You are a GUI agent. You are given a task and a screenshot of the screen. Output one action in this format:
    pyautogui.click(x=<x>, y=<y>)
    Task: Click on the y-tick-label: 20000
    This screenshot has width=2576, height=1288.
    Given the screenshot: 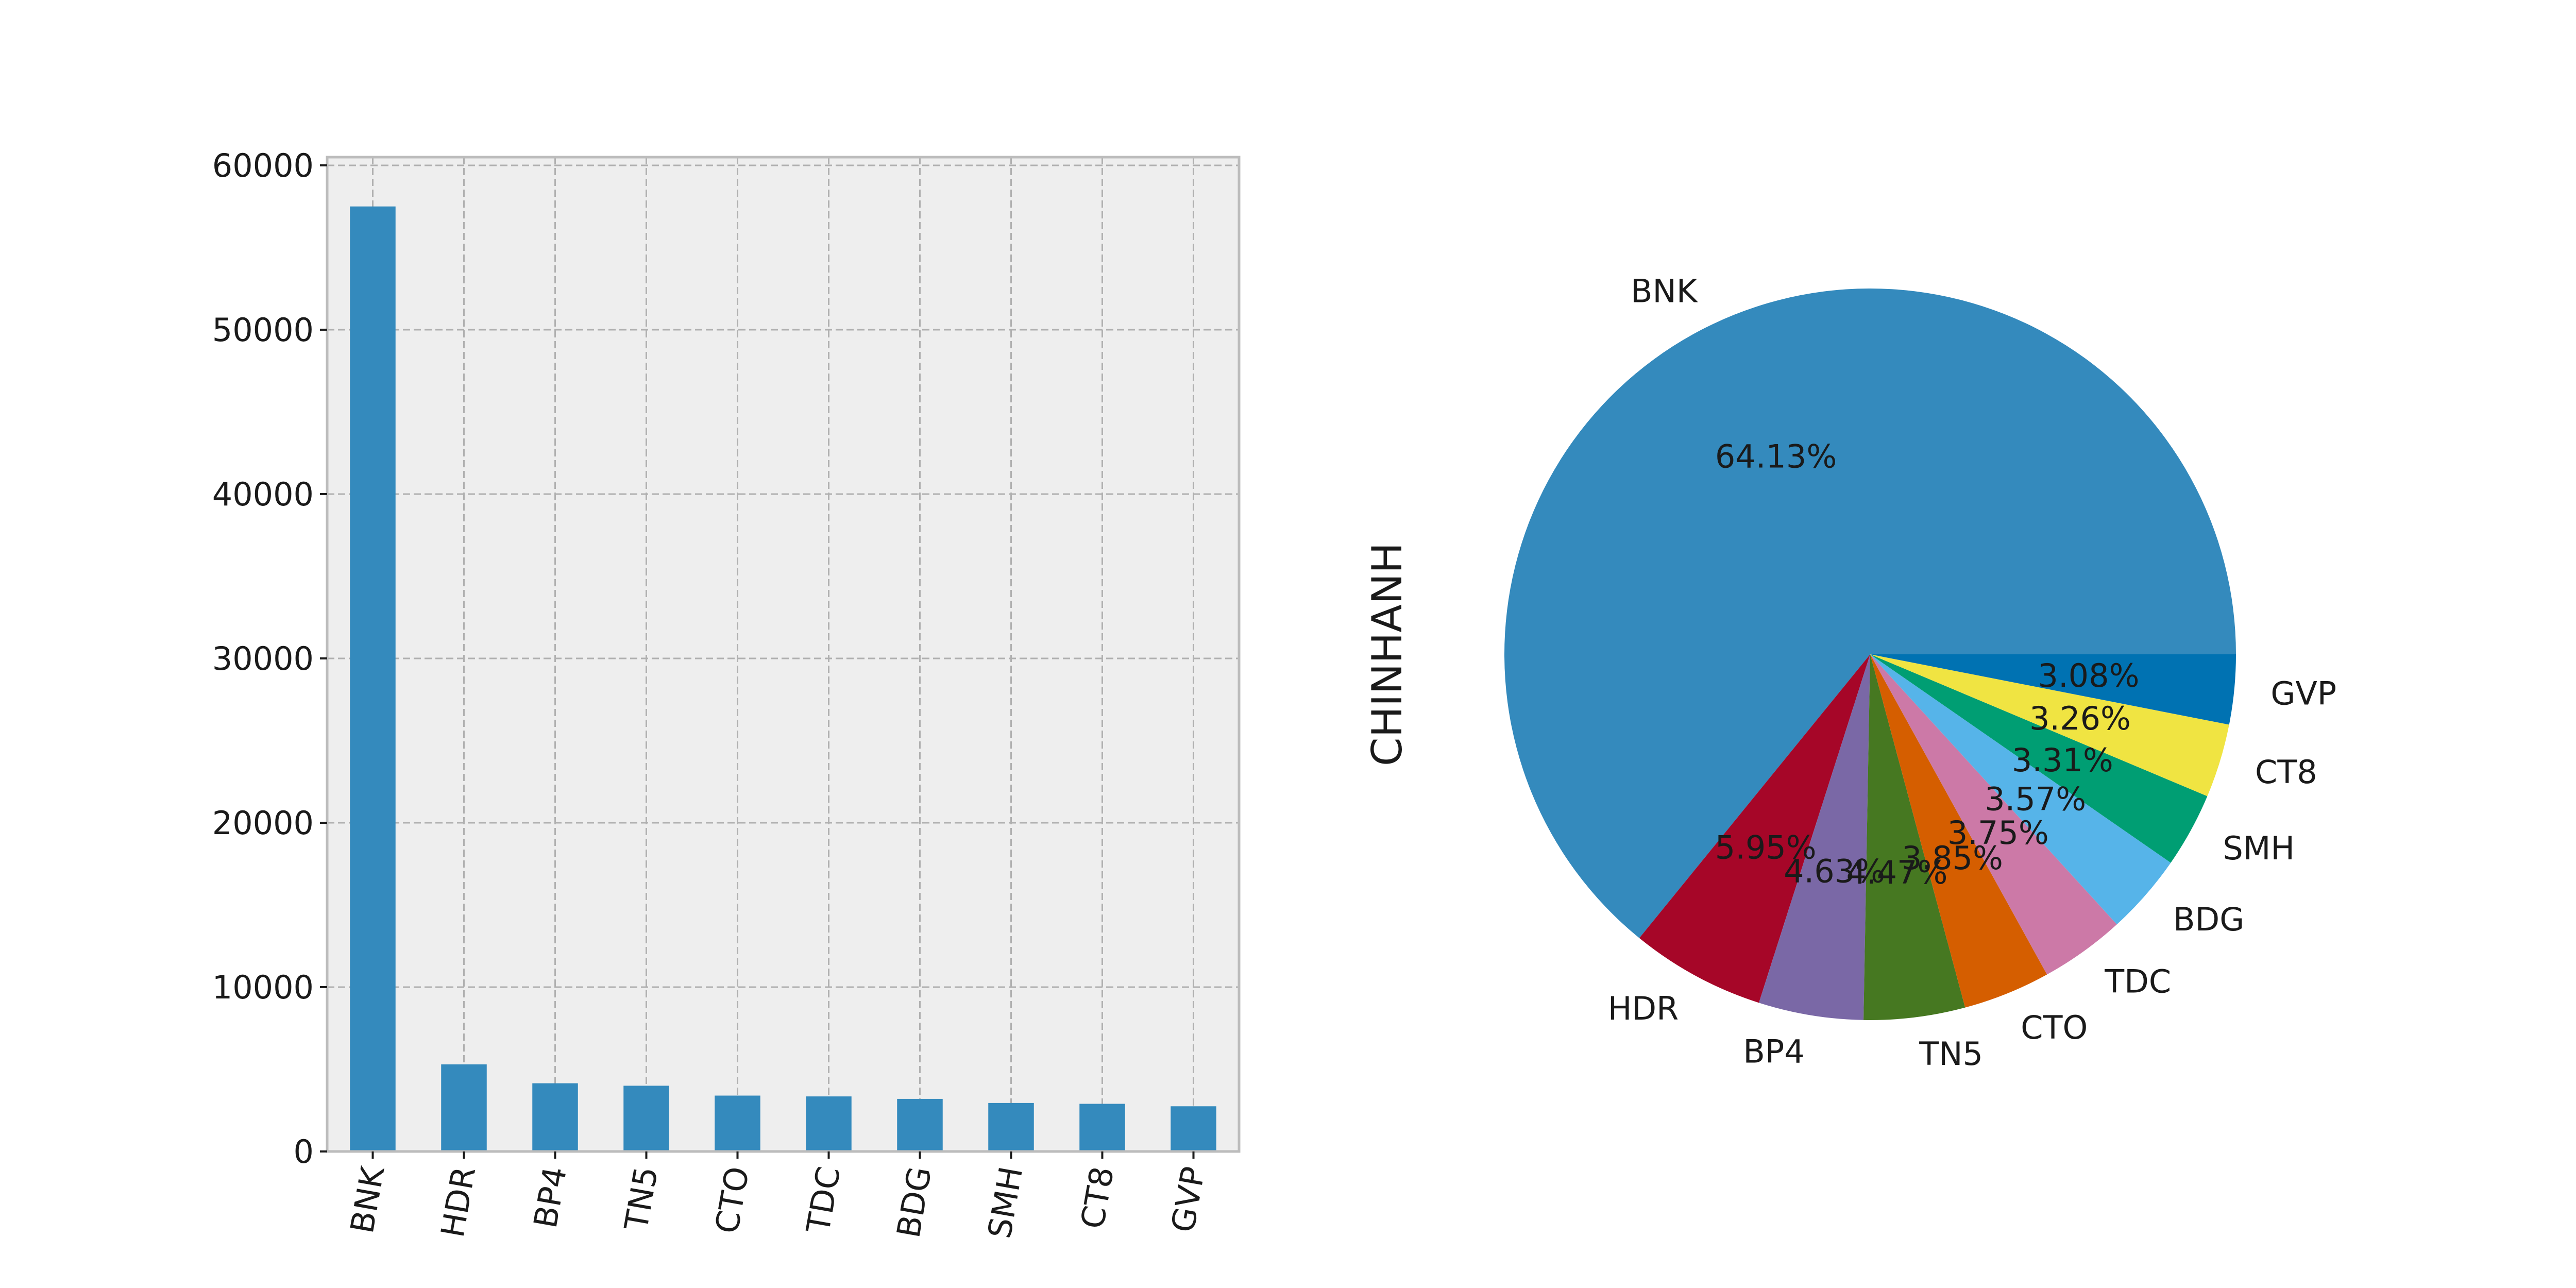 What is the action you would take?
    pyautogui.click(x=263, y=823)
    